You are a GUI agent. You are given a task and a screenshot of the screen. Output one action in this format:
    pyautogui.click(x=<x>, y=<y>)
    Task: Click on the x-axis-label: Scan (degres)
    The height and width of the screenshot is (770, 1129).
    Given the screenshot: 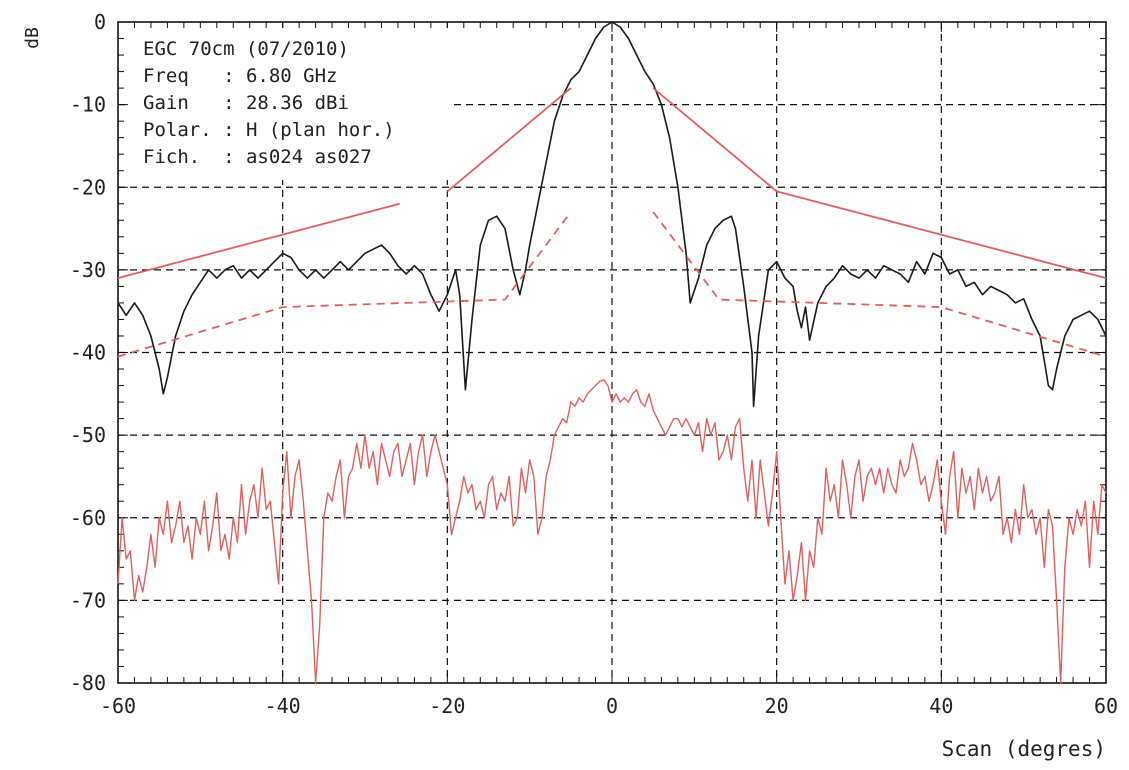 What is the action you would take?
    pyautogui.click(x=1024, y=749)
    